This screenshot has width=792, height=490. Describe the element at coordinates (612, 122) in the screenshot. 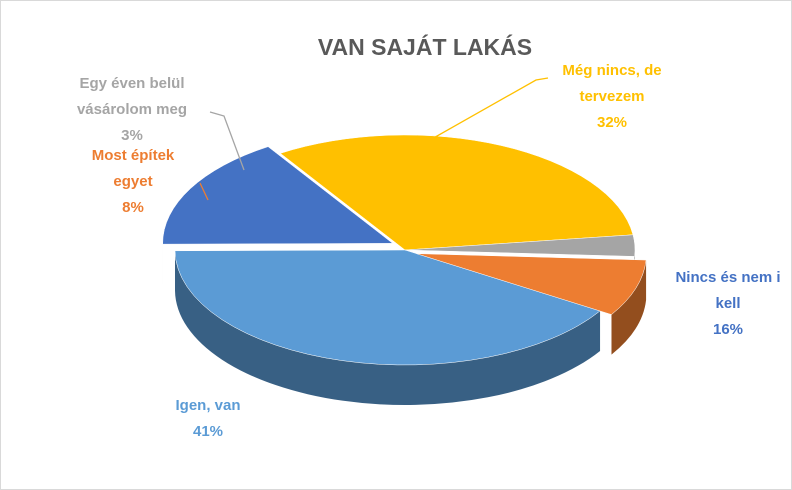

I see `value-label: 32%` at that location.